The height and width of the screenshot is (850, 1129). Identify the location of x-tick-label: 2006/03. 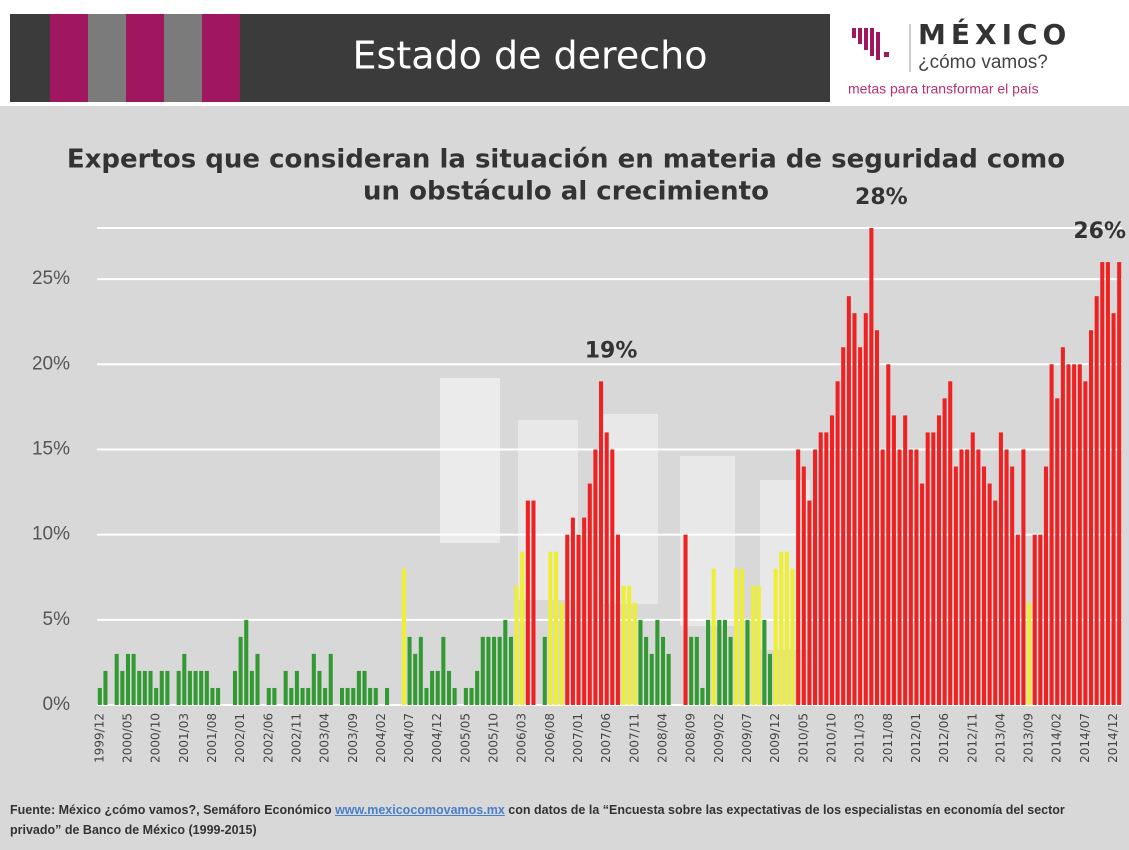
(522, 738).